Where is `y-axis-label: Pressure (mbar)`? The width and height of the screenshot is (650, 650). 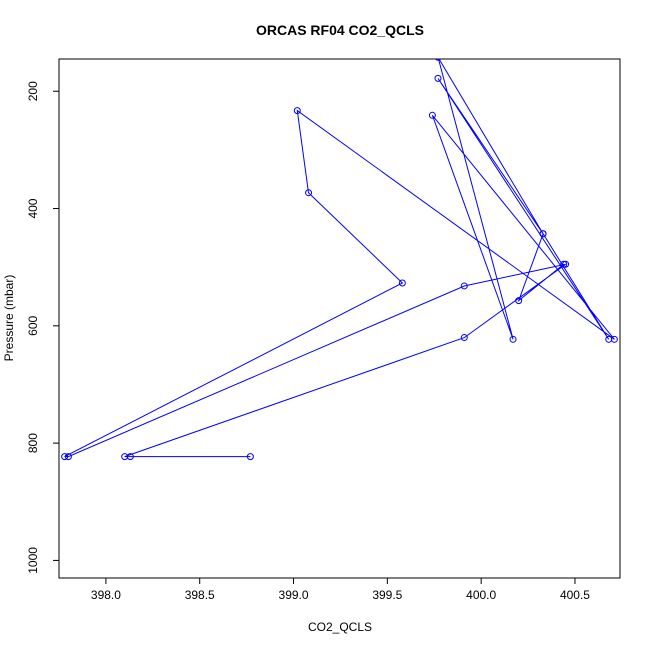
y-axis-label: Pressure (mbar) is located at coordinates (9, 318).